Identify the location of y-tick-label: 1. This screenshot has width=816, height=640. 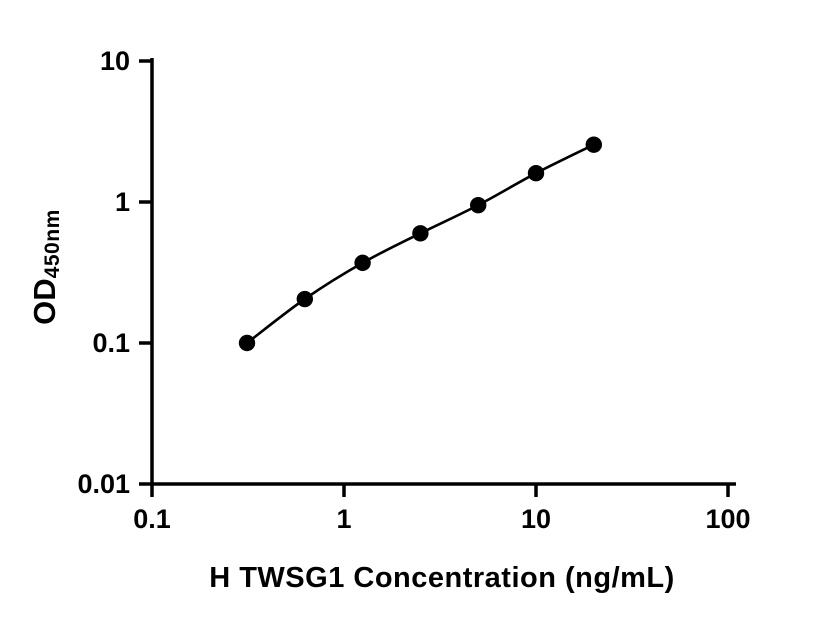
(122, 202).